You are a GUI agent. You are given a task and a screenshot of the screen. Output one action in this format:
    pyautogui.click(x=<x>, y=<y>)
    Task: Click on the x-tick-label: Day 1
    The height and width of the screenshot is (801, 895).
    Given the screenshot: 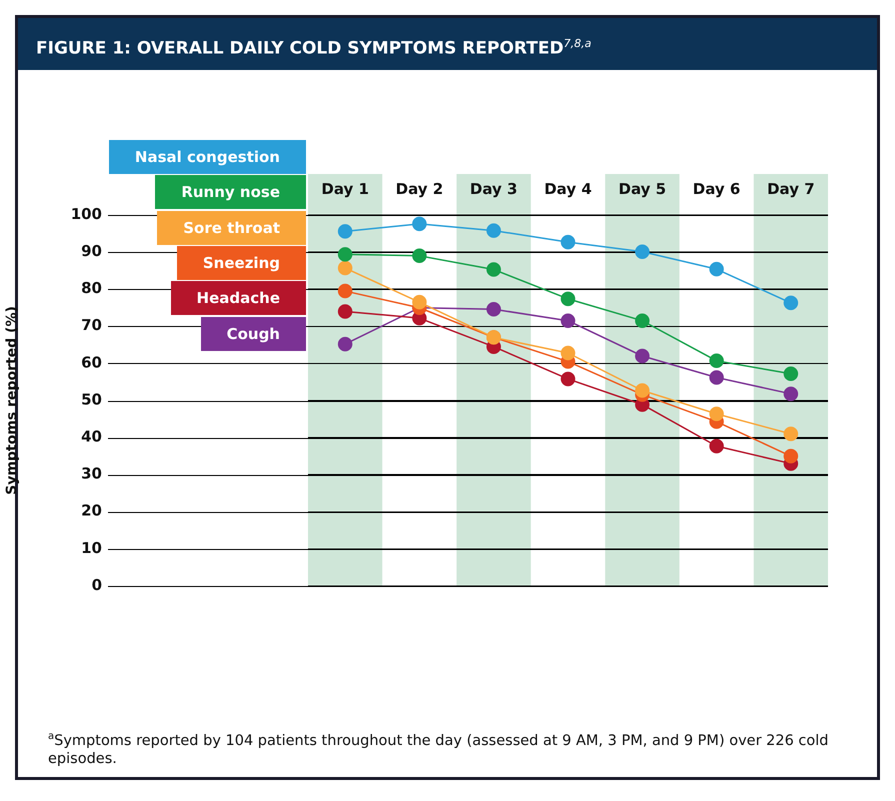 What is the action you would take?
    pyautogui.click(x=345, y=189)
    